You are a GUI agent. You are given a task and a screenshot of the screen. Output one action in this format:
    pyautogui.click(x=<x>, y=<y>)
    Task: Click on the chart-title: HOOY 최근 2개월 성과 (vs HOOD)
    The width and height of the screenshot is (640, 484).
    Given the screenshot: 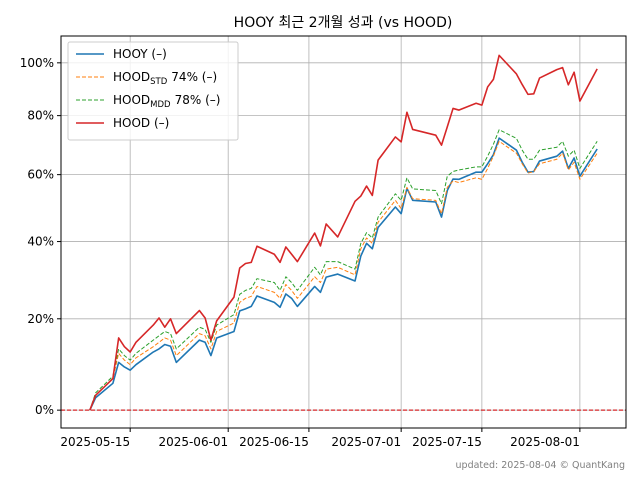 What is the action you would take?
    pyautogui.click(x=343, y=23)
    